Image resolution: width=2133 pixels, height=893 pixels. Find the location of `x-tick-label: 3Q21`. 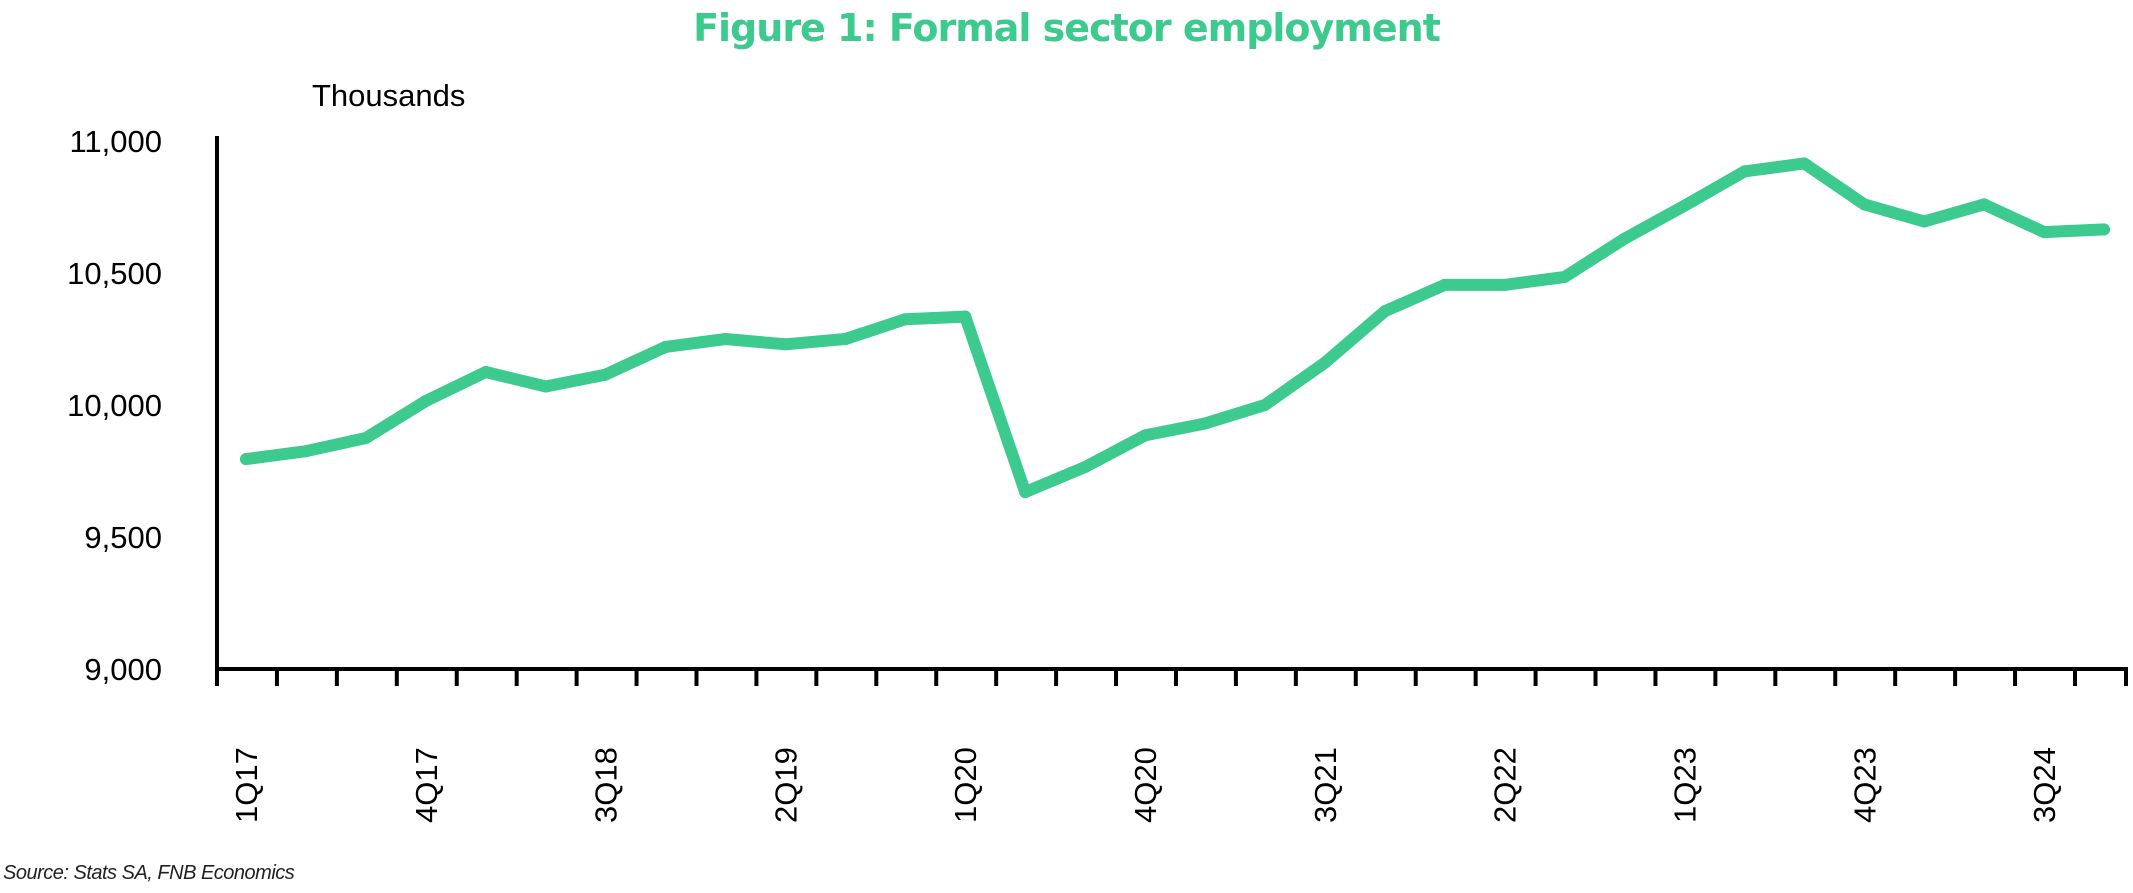

x-tick-label: 3Q21 is located at coordinates (1325, 785).